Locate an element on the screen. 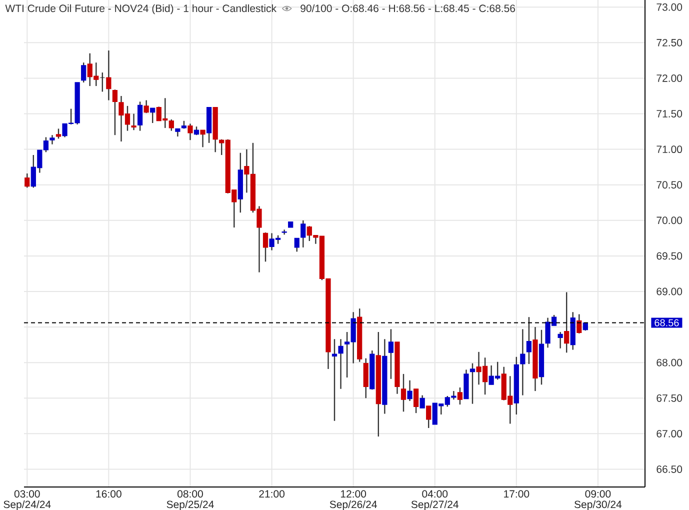 Image resolution: width=689 pixels, height=510 pixels. y-tick-label: 68.00 is located at coordinates (669, 362).